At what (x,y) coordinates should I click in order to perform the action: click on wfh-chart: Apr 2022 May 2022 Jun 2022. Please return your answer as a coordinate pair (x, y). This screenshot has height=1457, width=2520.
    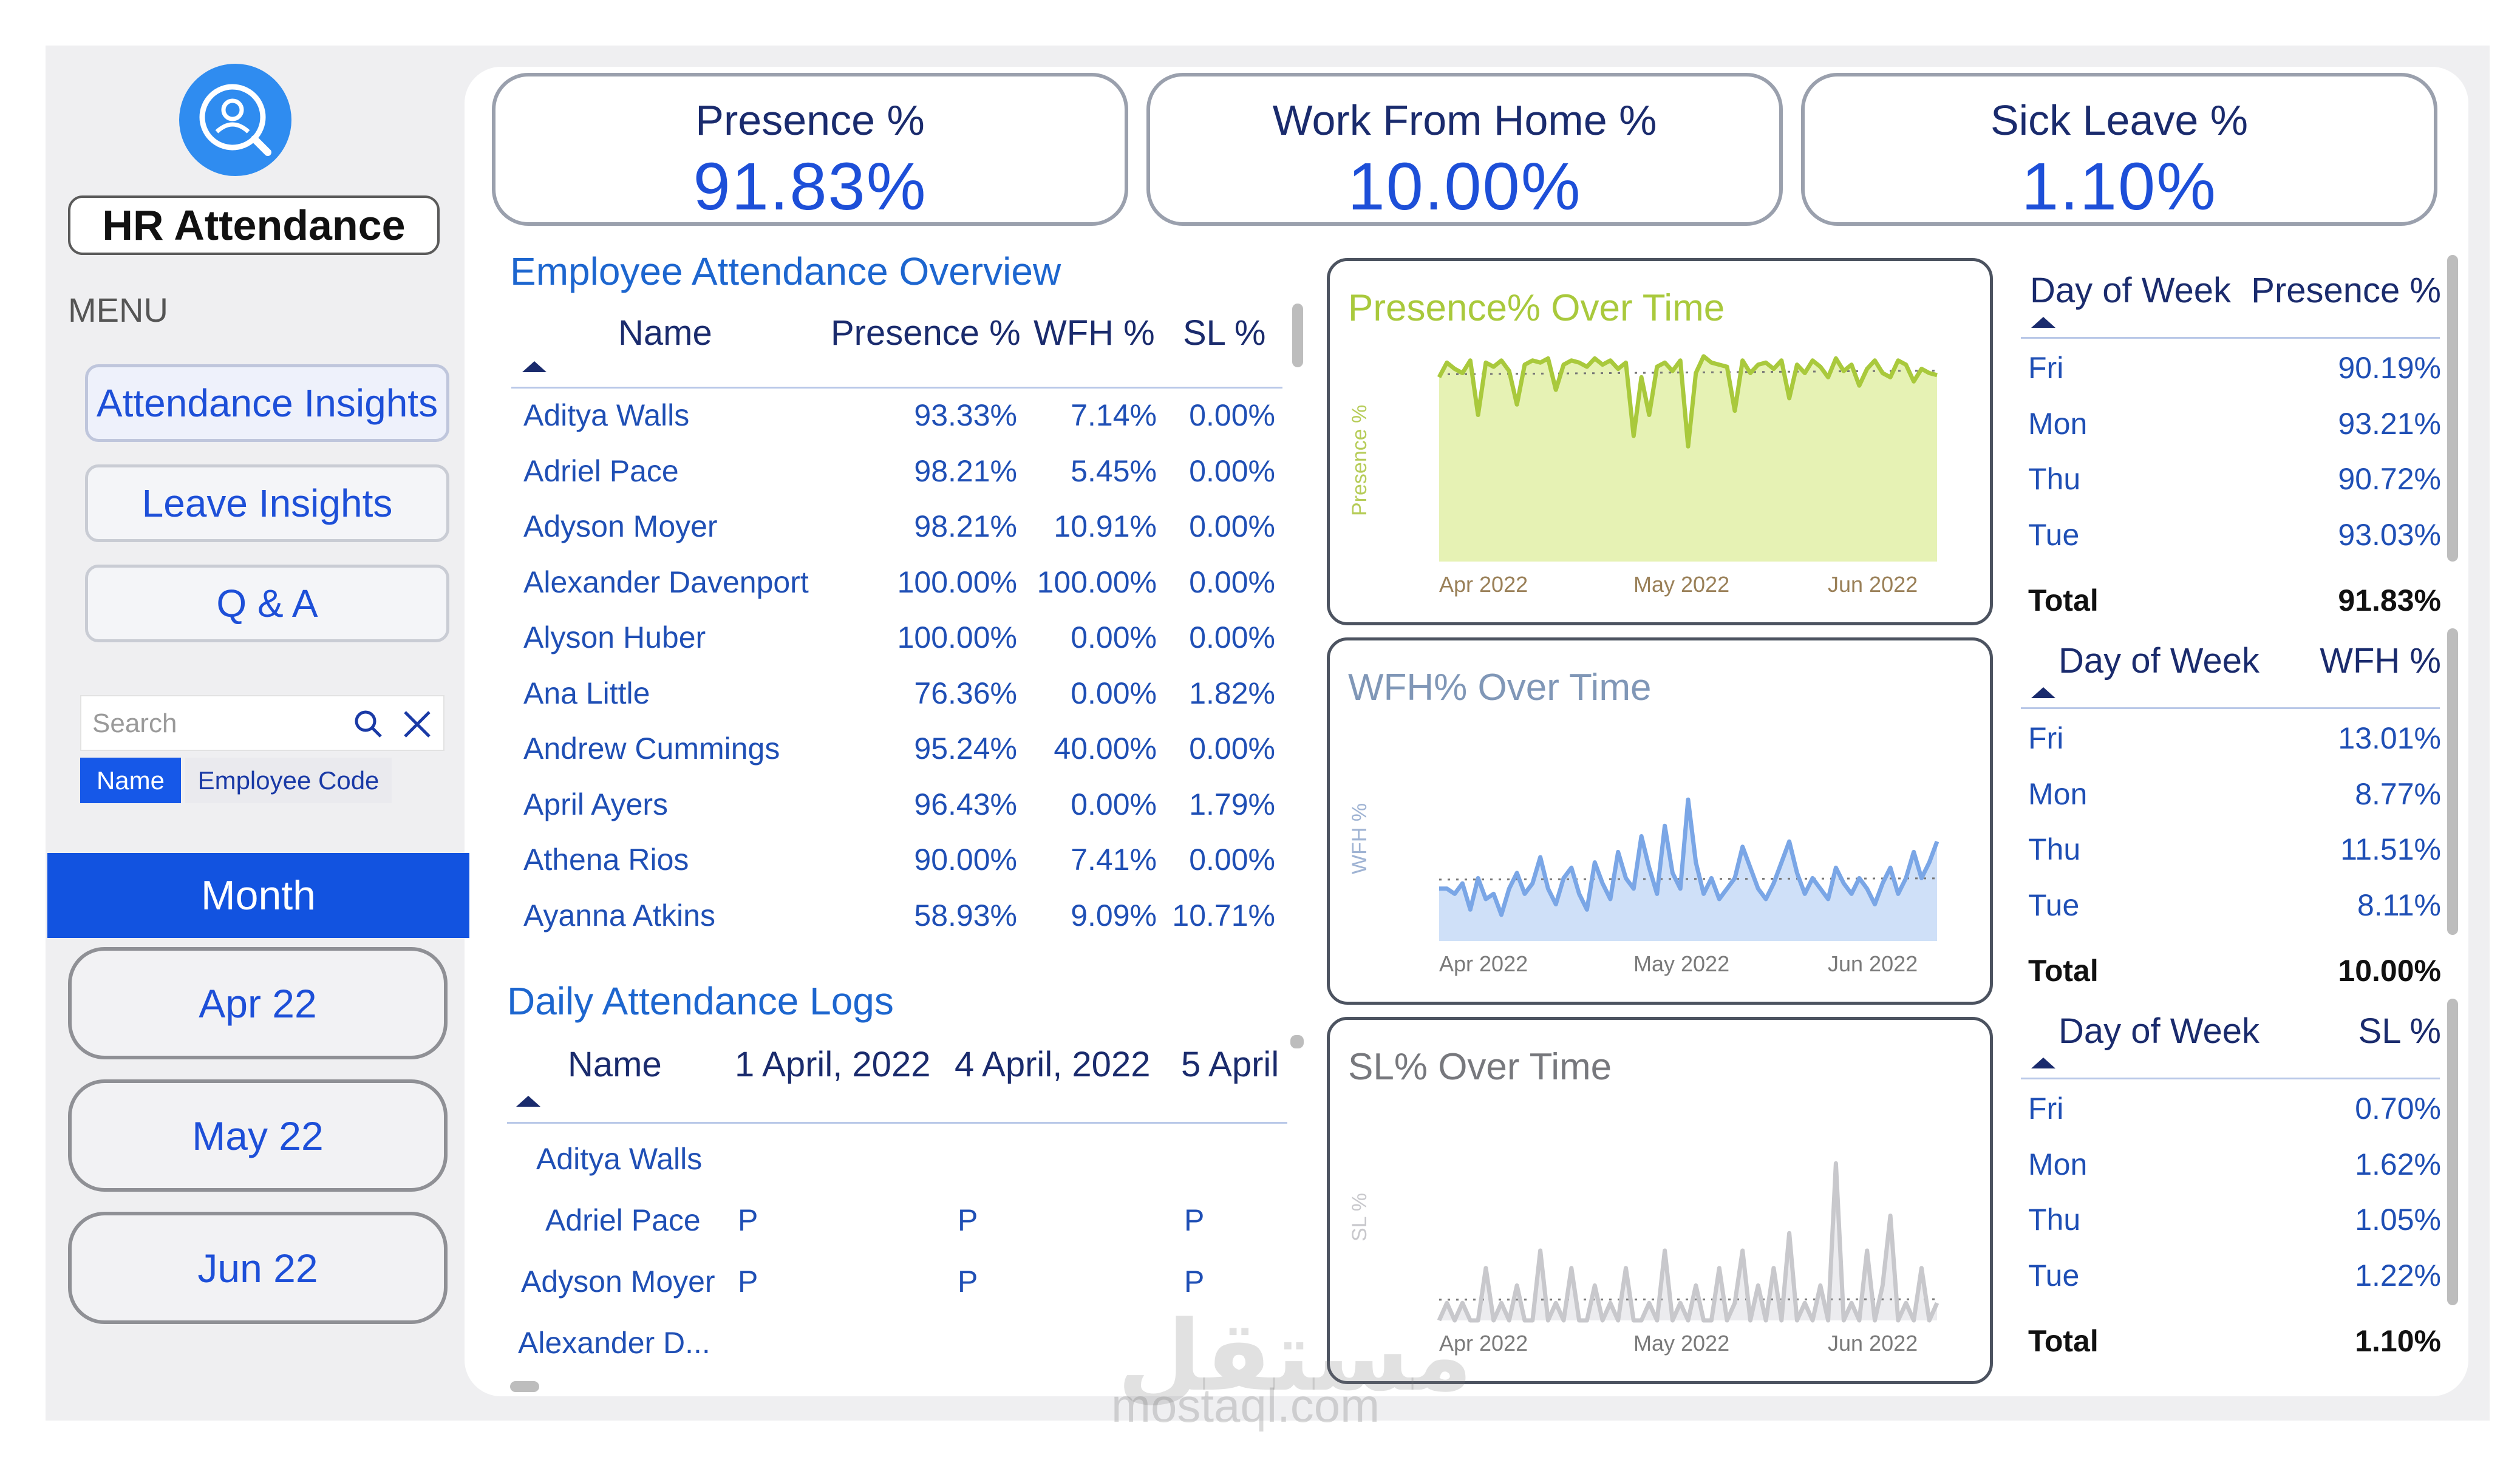
    Looking at the image, I should click on (1660, 821).